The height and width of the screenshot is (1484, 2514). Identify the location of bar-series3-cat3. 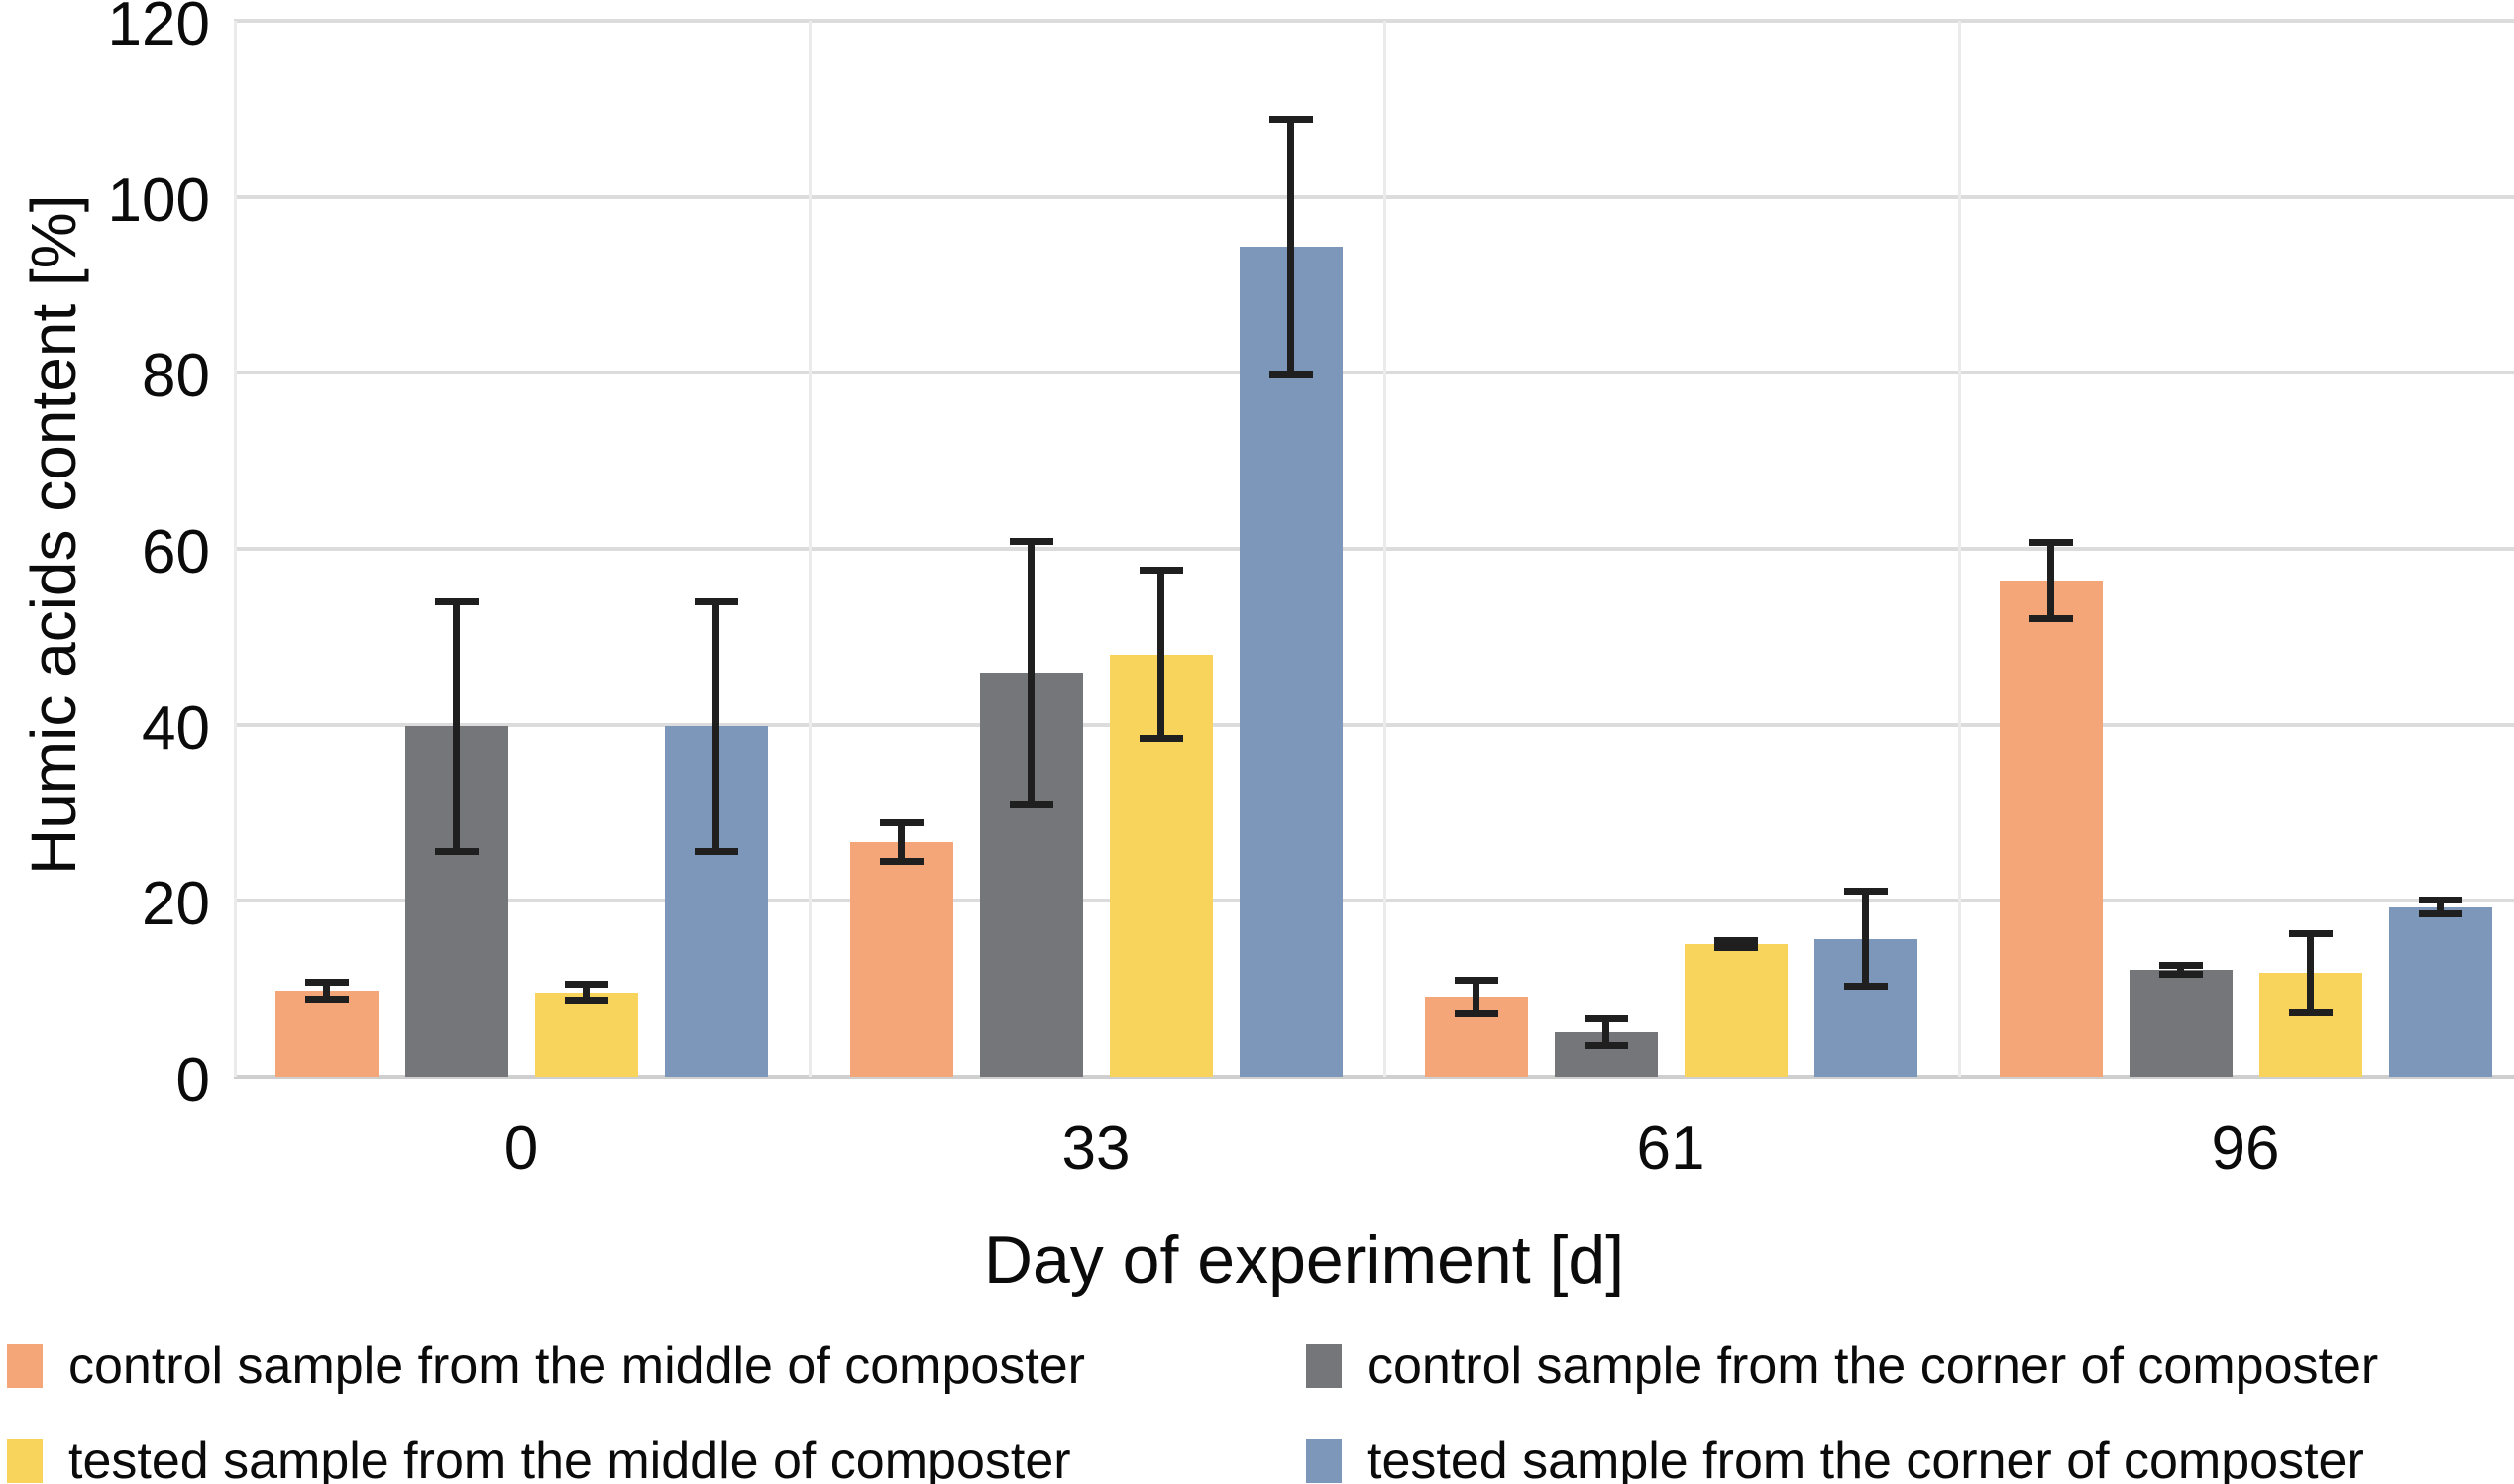
(2440, 992).